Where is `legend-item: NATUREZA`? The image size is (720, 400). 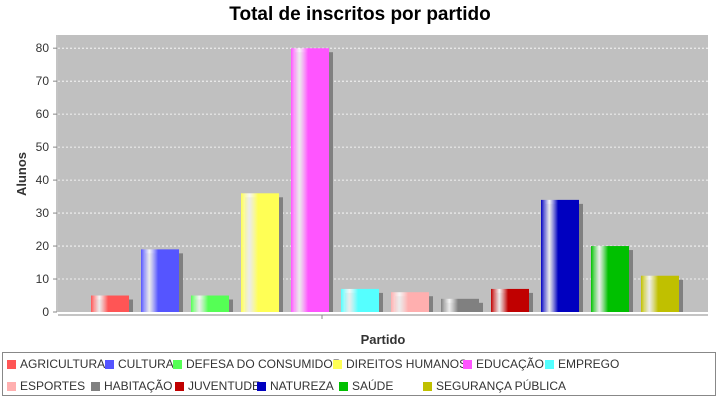 legend-item: NATUREZA is located at coordinates (295, 386).